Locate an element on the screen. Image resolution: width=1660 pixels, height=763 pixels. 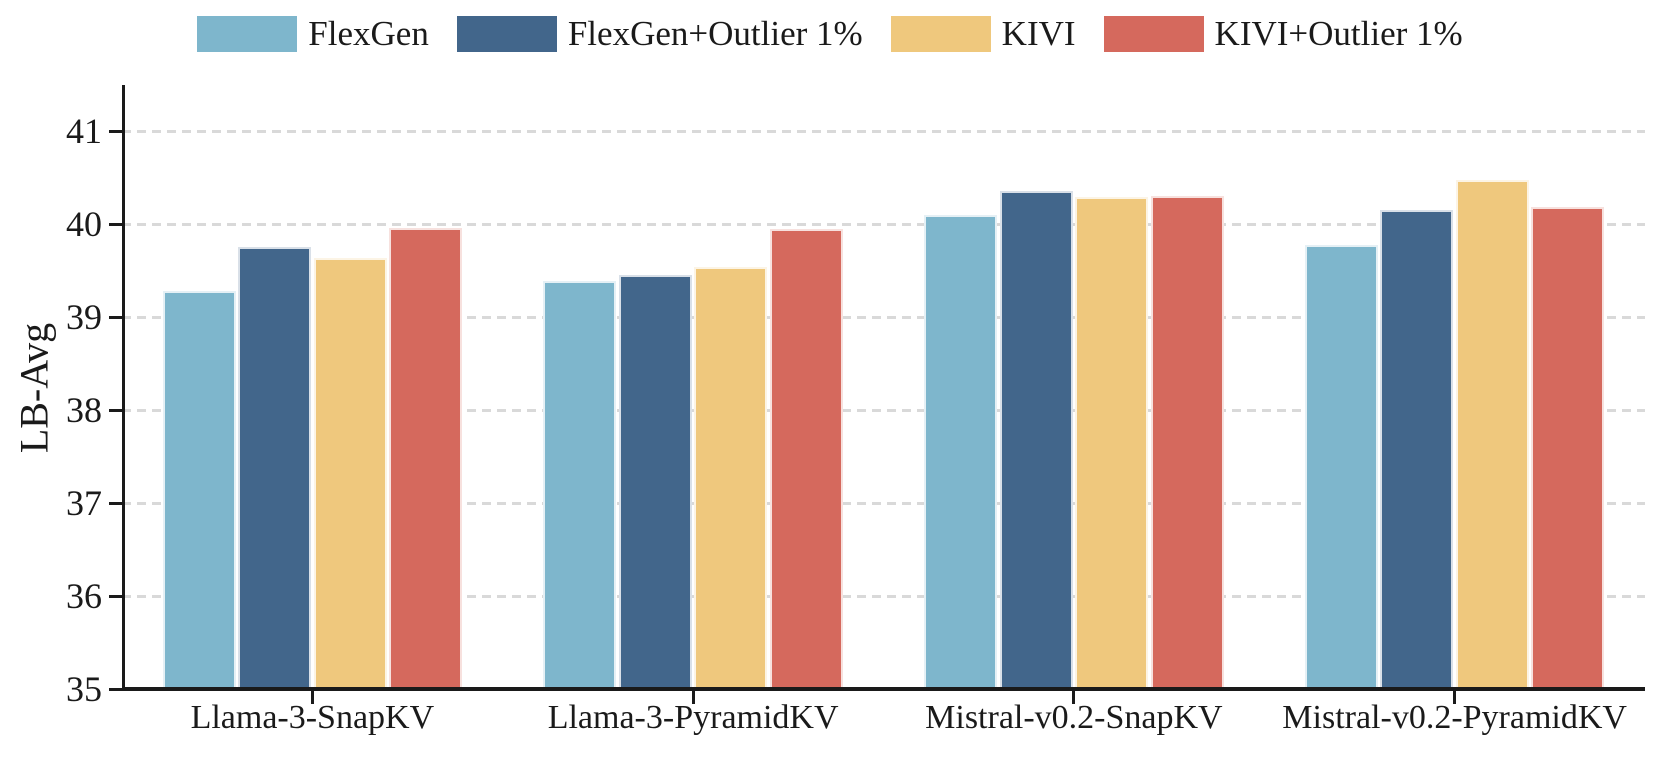
bar-group-Mistral-v0.2-PyramidKV is located at coordinates (1454, 387).